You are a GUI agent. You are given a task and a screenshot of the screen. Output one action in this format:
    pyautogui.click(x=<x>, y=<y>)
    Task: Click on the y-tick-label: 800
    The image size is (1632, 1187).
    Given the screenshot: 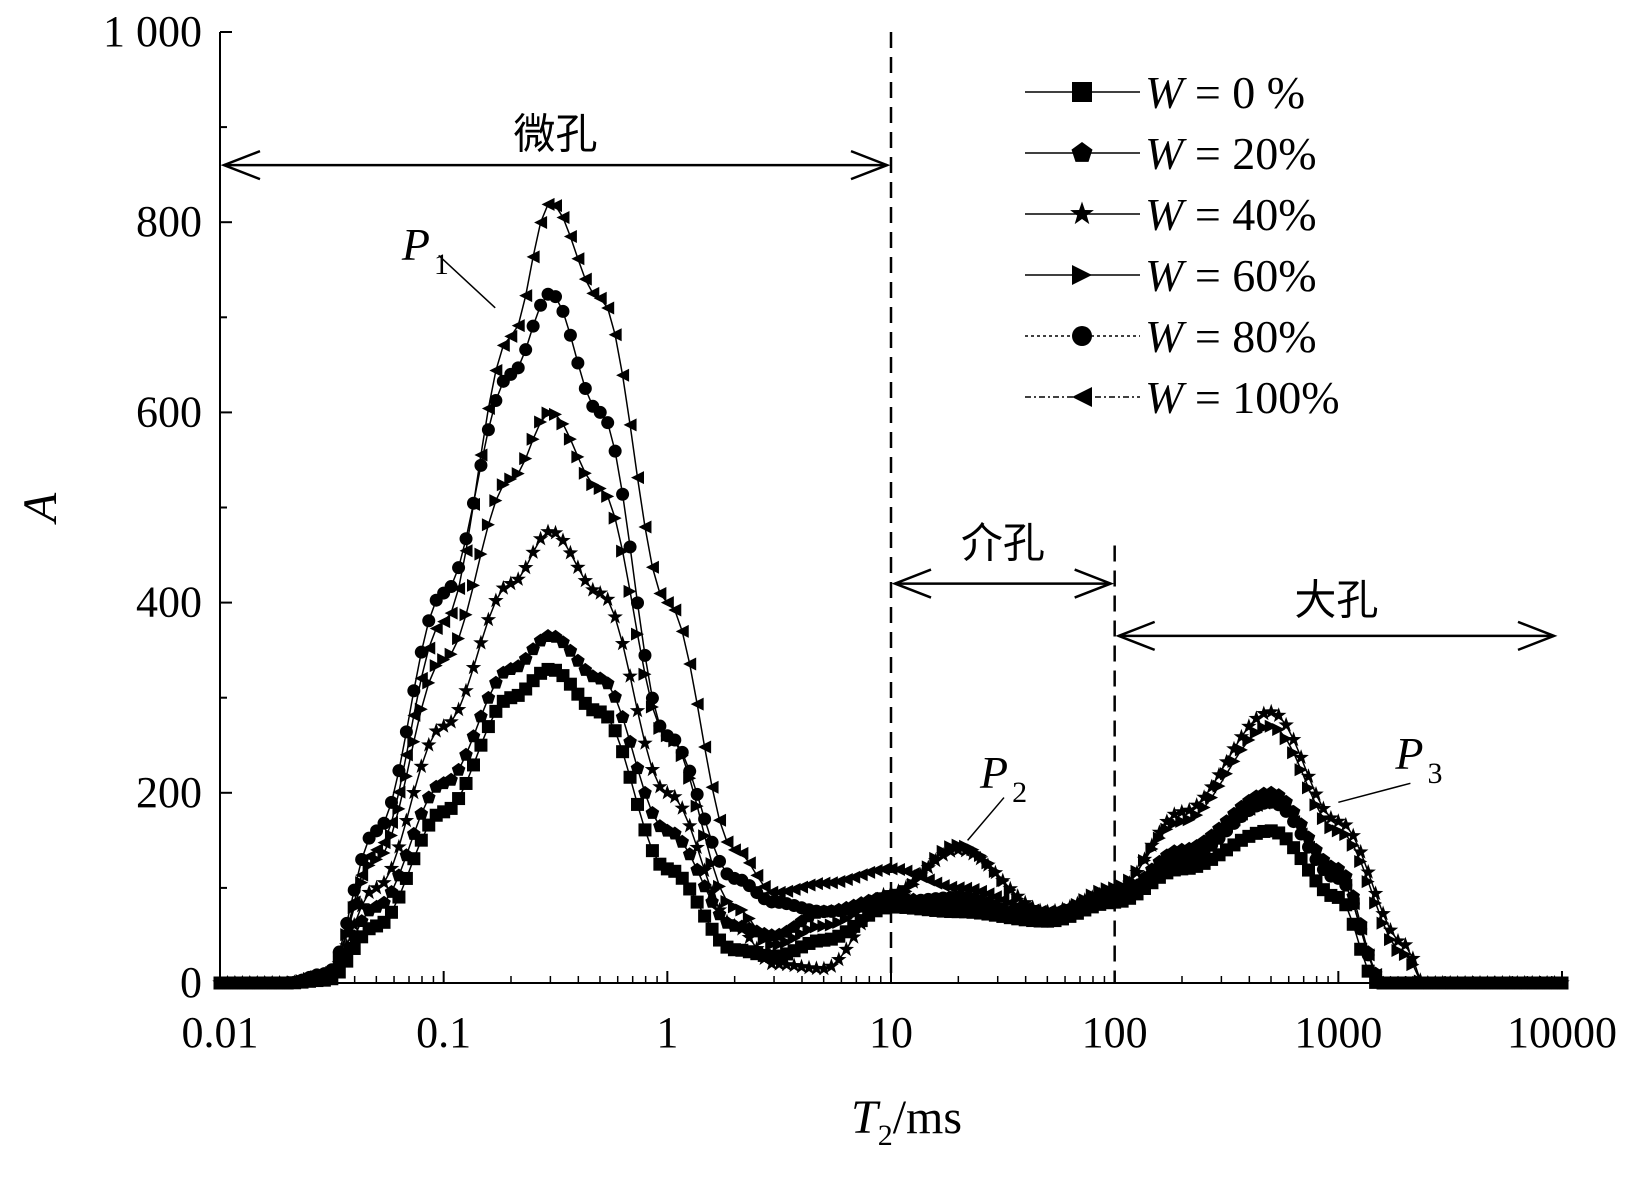 What is the action you would take?
    pyautogui.click(x=169, y=221)
    